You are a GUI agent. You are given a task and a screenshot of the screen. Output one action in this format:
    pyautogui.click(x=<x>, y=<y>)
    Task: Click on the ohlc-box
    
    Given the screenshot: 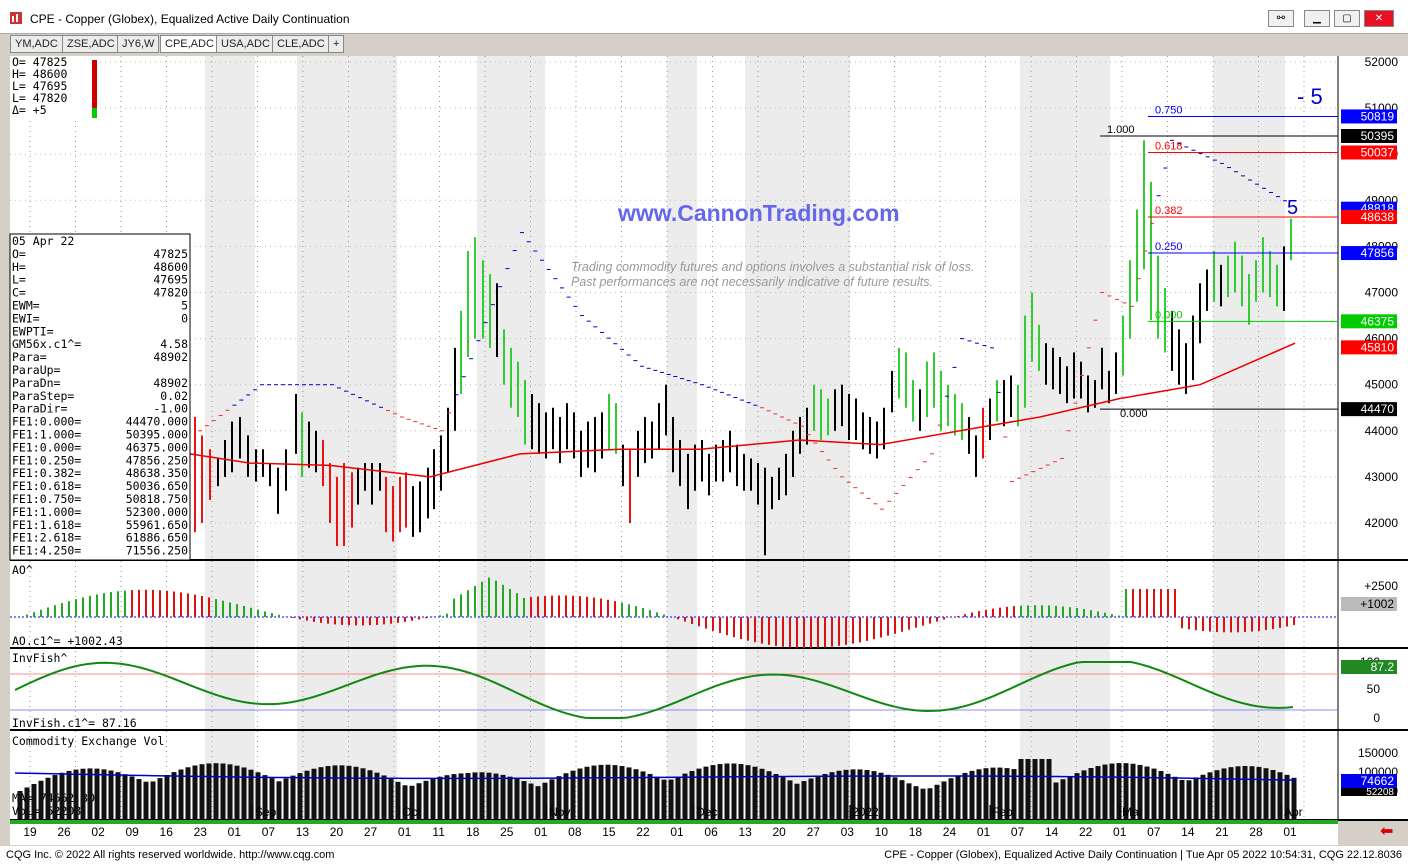 What is the action you would take?
    pyautogui.click(x=51, y=88)
    